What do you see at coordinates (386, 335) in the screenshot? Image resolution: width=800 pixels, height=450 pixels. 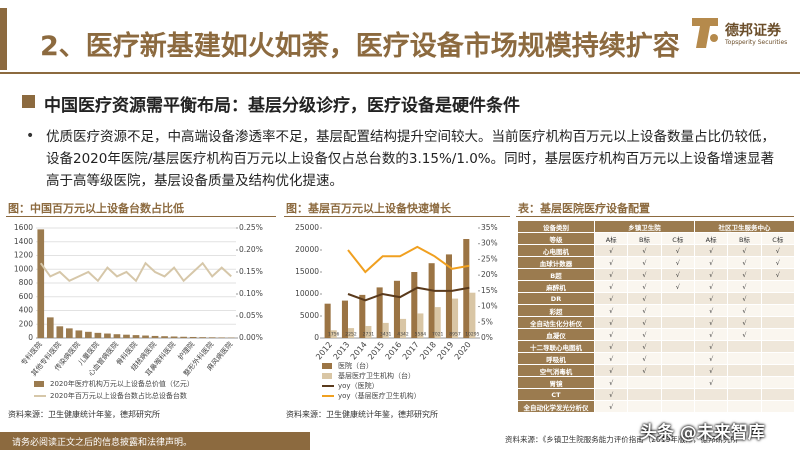 I see `data-label: 3431` at bounding box center [386, 335].